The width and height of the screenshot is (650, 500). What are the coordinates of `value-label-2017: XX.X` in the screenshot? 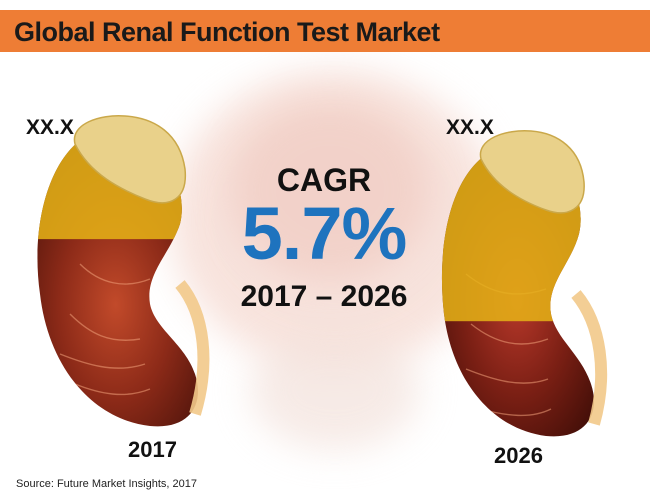 It's located at (50, 127).